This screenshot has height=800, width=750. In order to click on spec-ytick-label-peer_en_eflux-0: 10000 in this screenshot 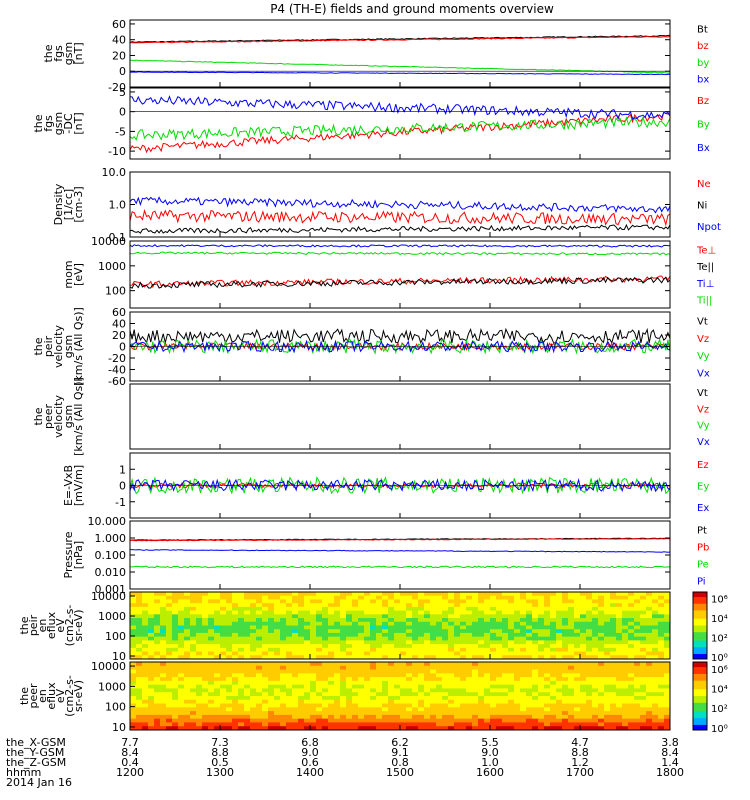, I will do `click(108, 666)`.